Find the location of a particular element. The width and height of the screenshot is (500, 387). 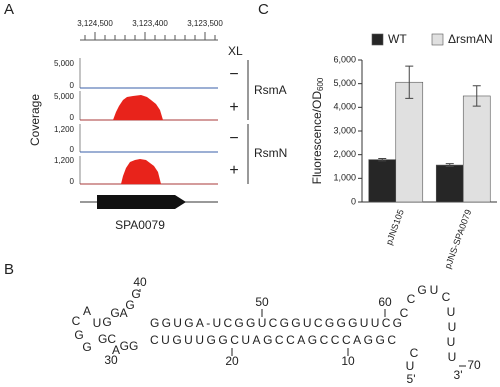

y-tick-label: 2,000 is located at coordinates (344, 154).